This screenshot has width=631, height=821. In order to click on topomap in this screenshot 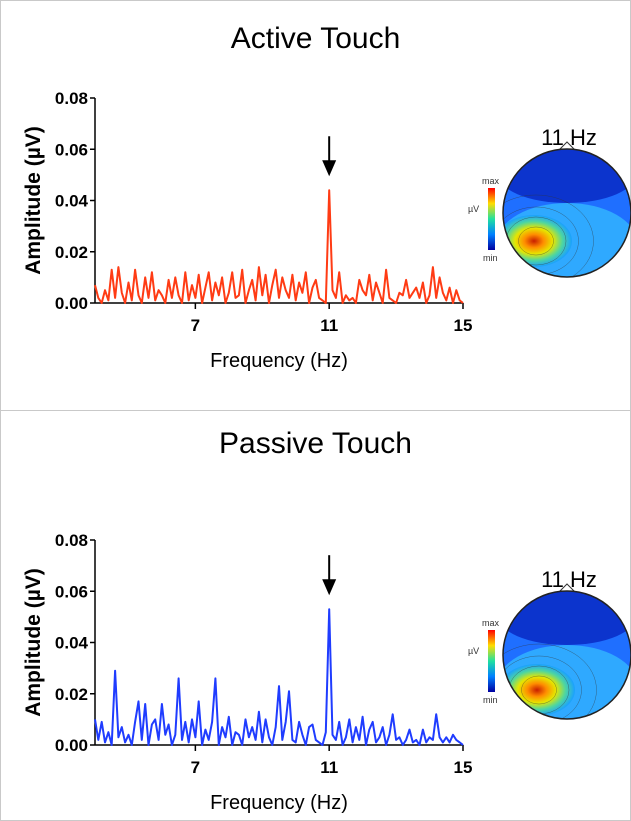, I will do `click(567, 213)`.